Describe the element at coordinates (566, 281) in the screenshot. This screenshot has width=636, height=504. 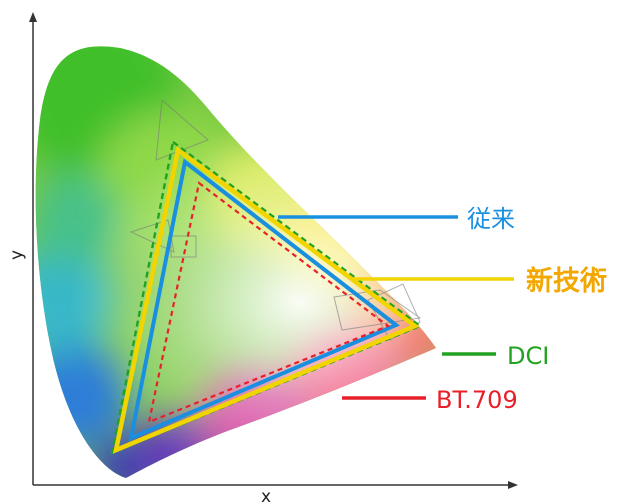
I see `legend-label-new-tech: 新技術` at that location.